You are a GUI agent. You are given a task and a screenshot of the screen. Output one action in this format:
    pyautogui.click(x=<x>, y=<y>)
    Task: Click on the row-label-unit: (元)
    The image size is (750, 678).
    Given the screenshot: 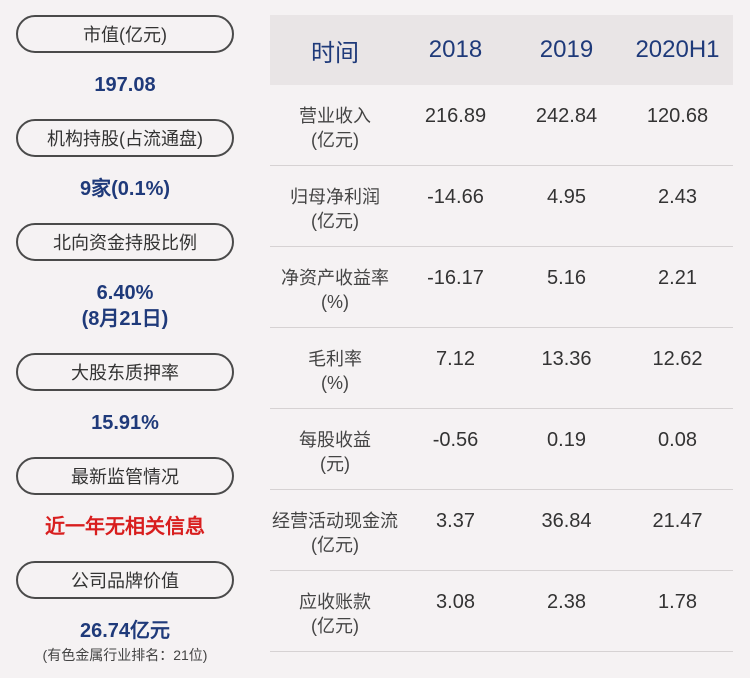 What is the action you would take?
    pyautogui.click(x=335, y=464)
    